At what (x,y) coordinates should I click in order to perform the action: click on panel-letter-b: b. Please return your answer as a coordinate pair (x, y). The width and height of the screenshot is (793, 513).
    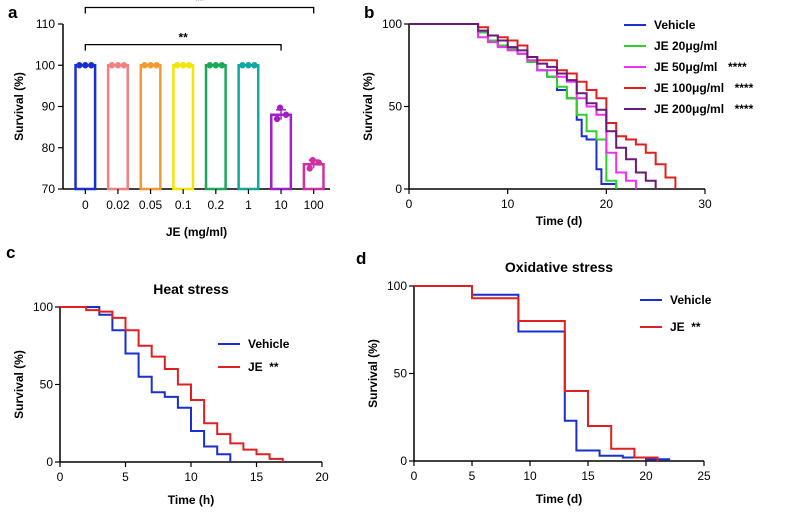
    Looking at the image, I should click on (369, 12).